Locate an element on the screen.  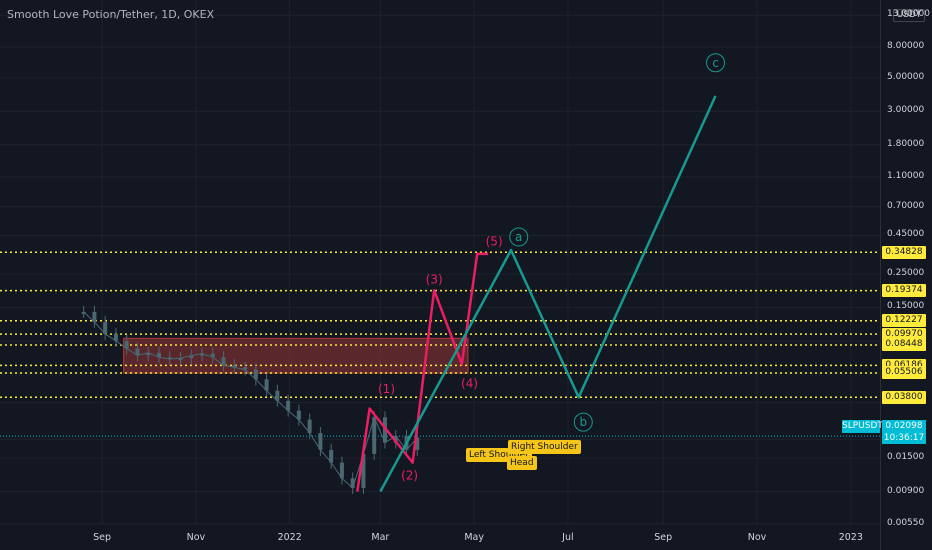
wave-label: (3) is located at coordinates (434, 279).